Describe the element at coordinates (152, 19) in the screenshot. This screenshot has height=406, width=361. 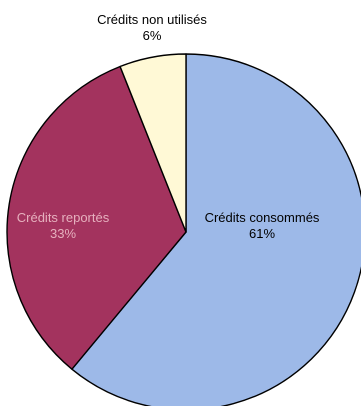
I see `slice-name: Crédits non utilisés` at that location.